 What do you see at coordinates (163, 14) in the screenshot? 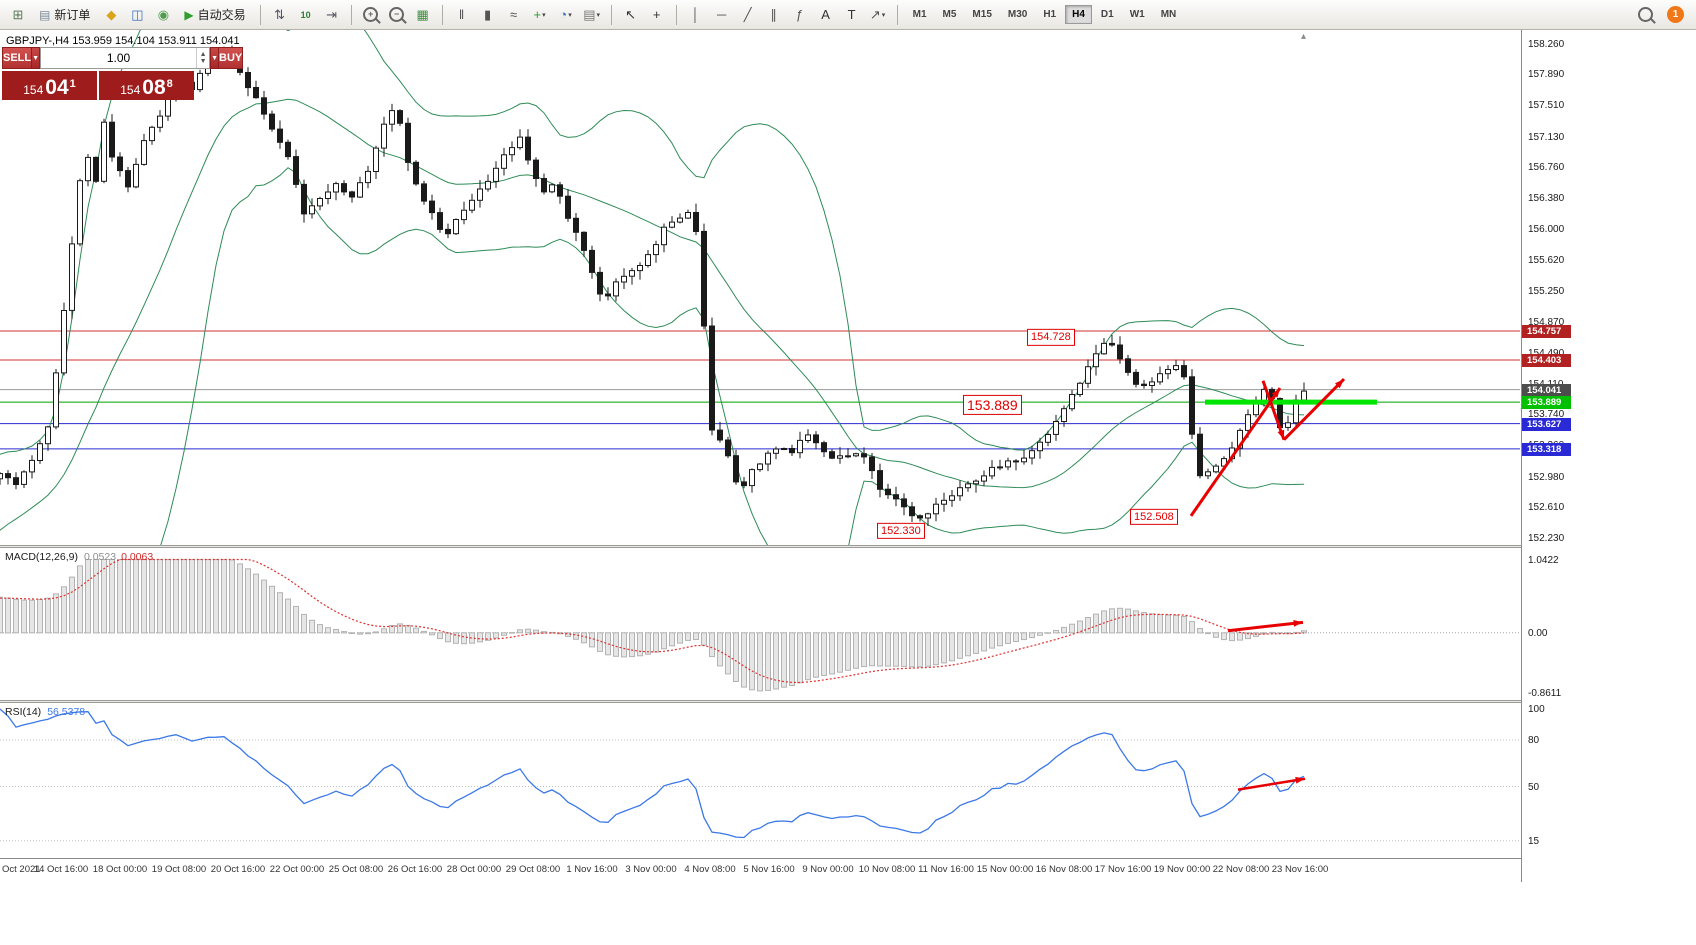
I see `refresh-icon: ◉` at bounding box center [163, 14].